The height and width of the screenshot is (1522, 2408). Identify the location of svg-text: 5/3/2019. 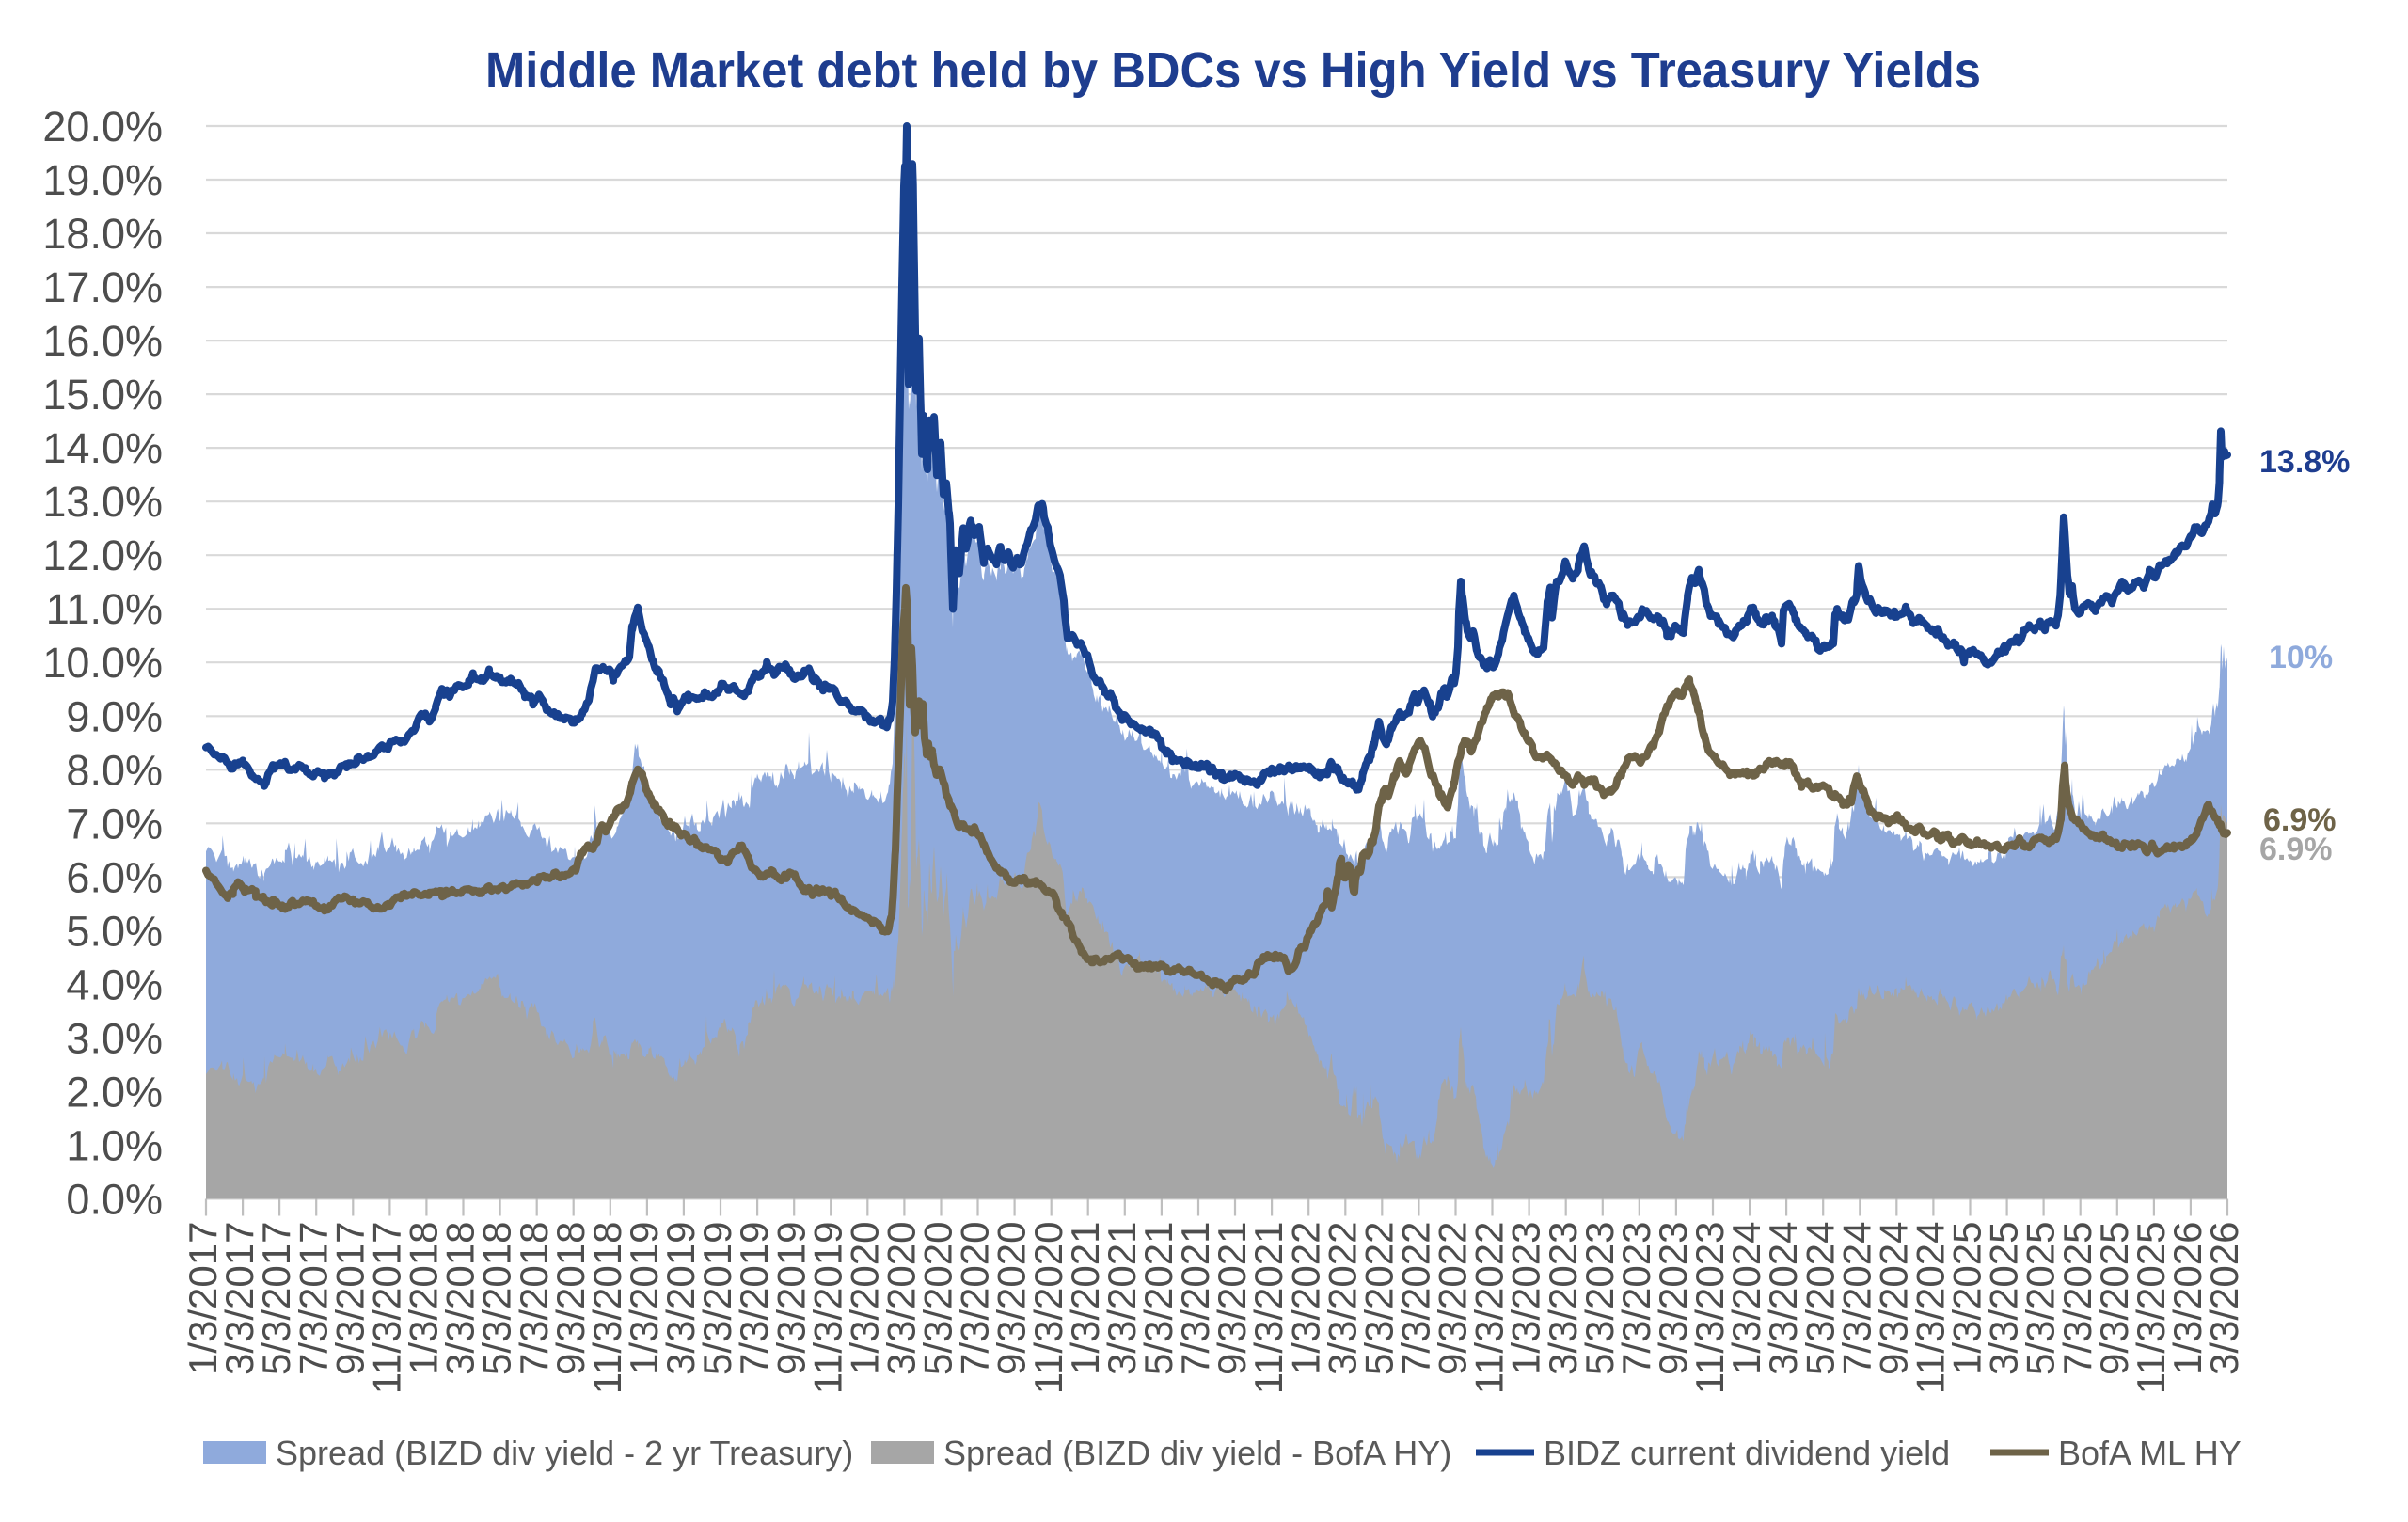
(717, 1299).